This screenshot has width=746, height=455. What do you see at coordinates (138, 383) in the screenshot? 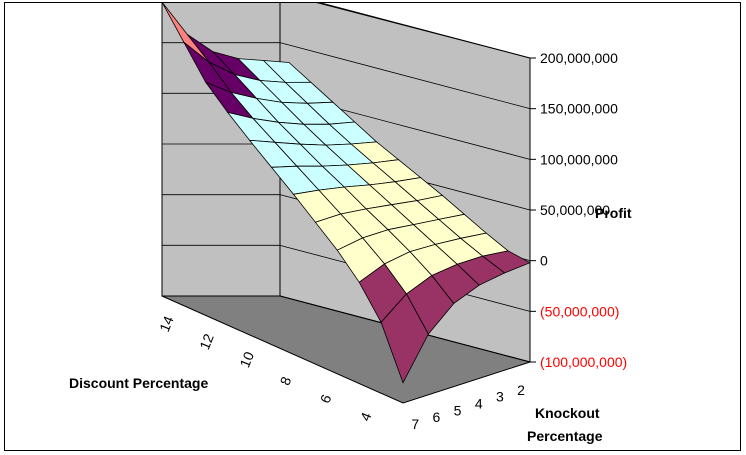
I see `x-axis-label: Discount Percentage` at bounding box center [138, 383].